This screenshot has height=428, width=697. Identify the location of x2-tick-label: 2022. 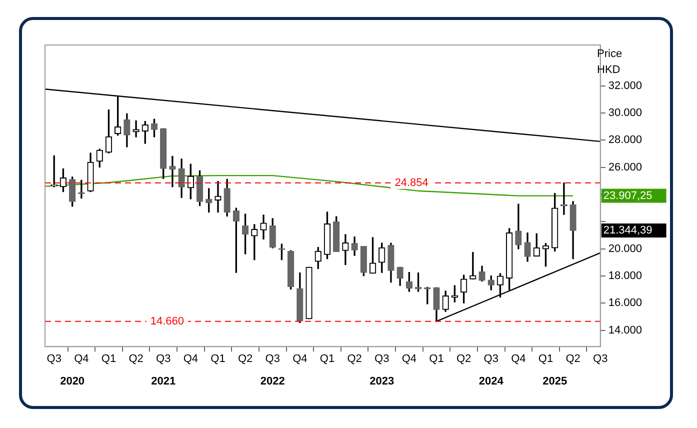
(272, 381).